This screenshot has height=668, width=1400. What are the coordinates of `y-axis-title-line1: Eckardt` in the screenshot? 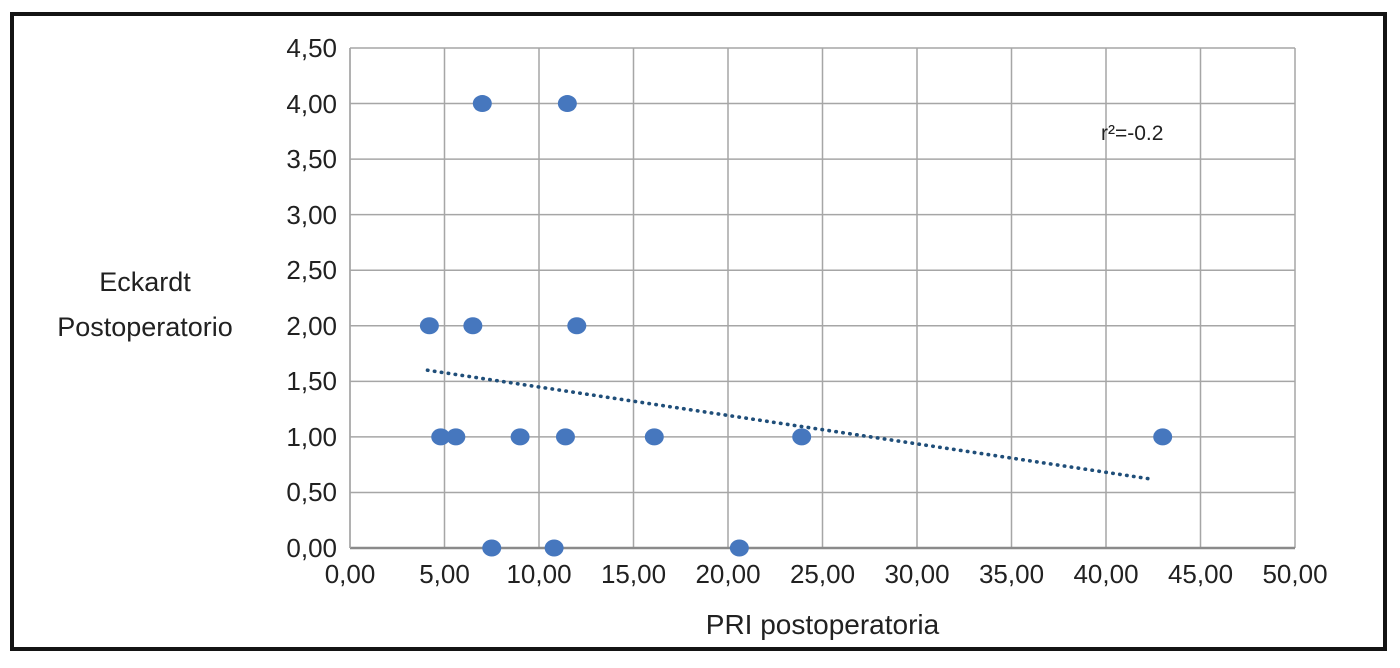 It's located at (145, 282).